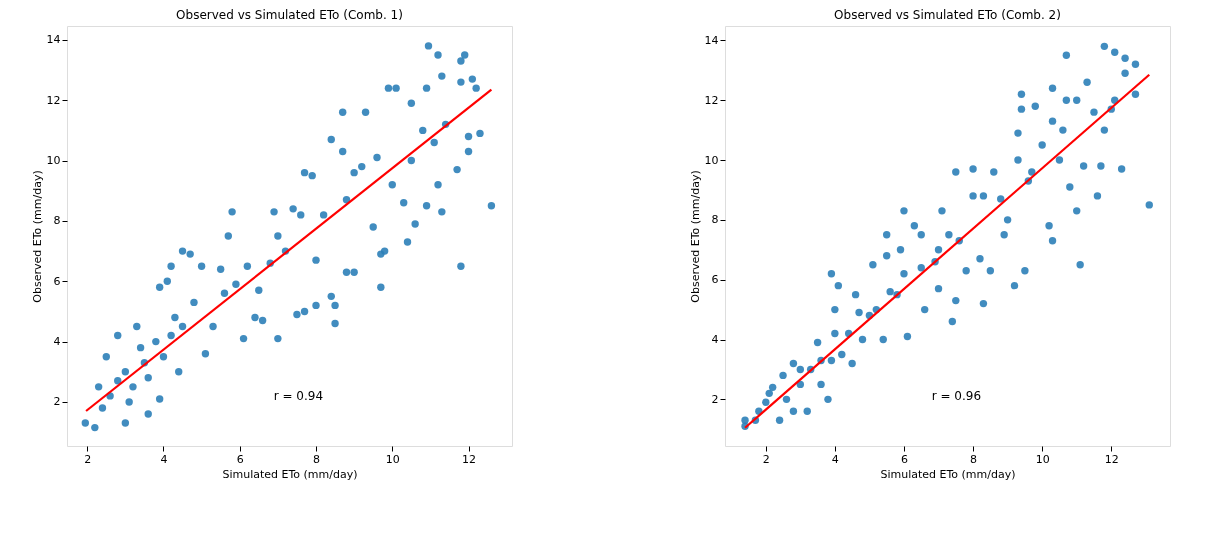 The height and width of the screenshot is (548, 1206). Describe the element at coordinates (298, 395) in the screenshot. I see `annotation: r = 0.94` at that location.